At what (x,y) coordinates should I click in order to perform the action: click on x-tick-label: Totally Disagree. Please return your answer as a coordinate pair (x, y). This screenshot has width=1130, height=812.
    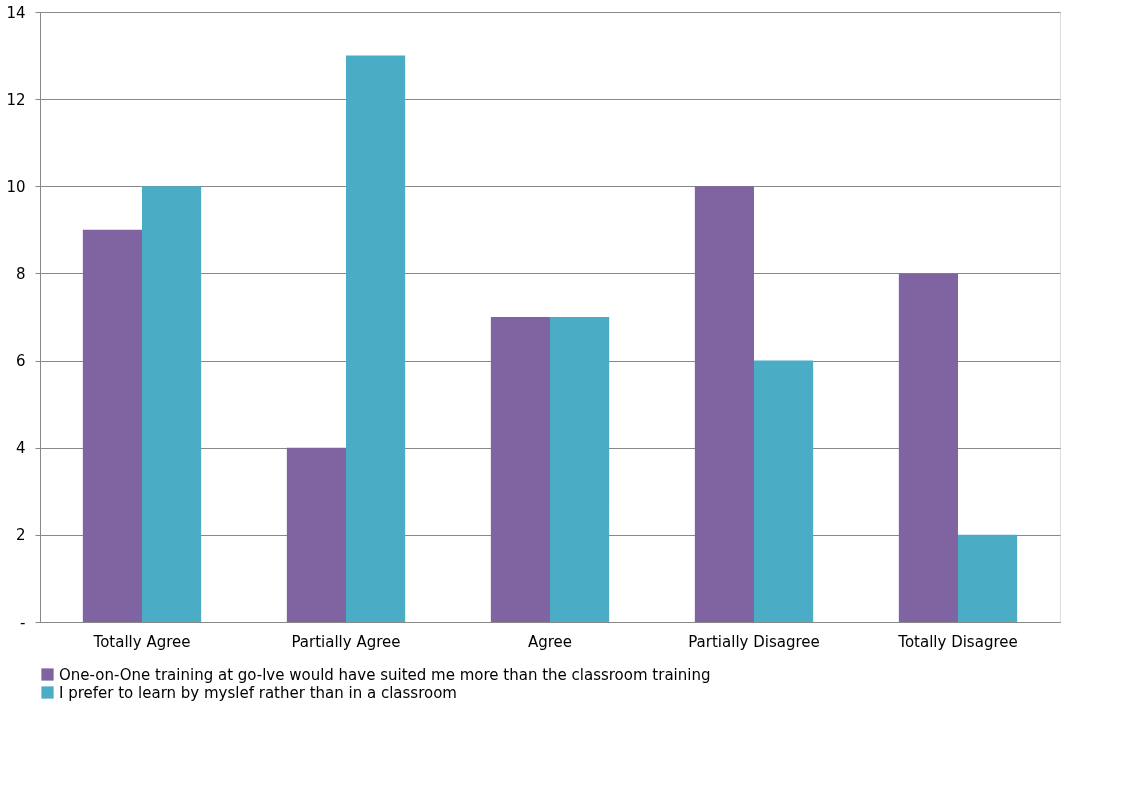
    Looking at the image, I should click on (957, 641).